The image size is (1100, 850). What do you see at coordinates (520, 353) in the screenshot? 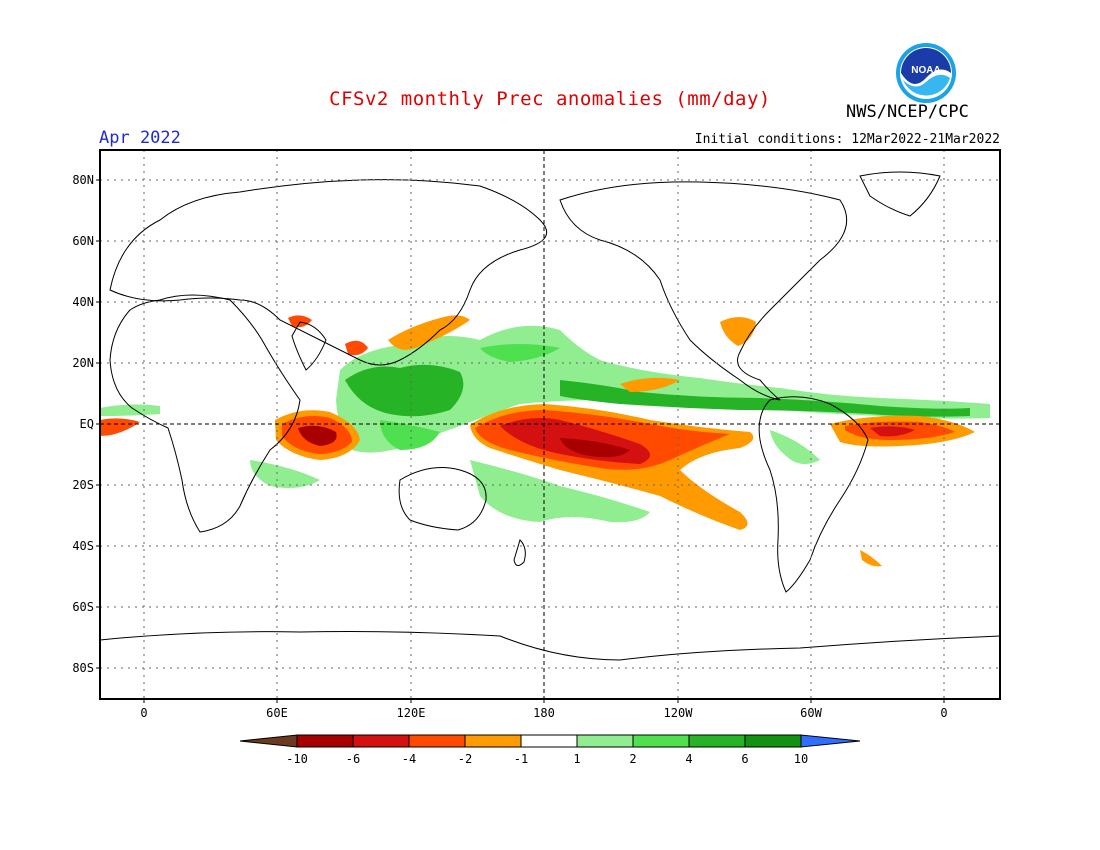
I see `wet-region-mid-pacific-north` at bounding box center [520, 353].